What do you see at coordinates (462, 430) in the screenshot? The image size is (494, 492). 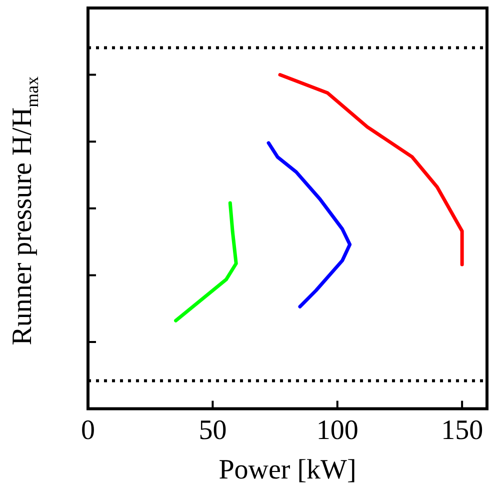 I see `x-tick-label: 150` at bounding box center [462, 430].